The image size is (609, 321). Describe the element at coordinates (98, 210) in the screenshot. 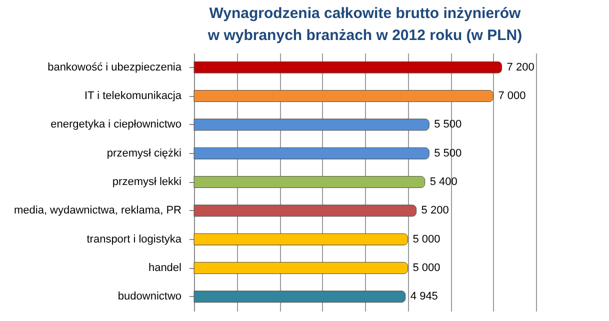

I see `y-tick-label: media, wydawnictwa, reklama, PR` at that location.